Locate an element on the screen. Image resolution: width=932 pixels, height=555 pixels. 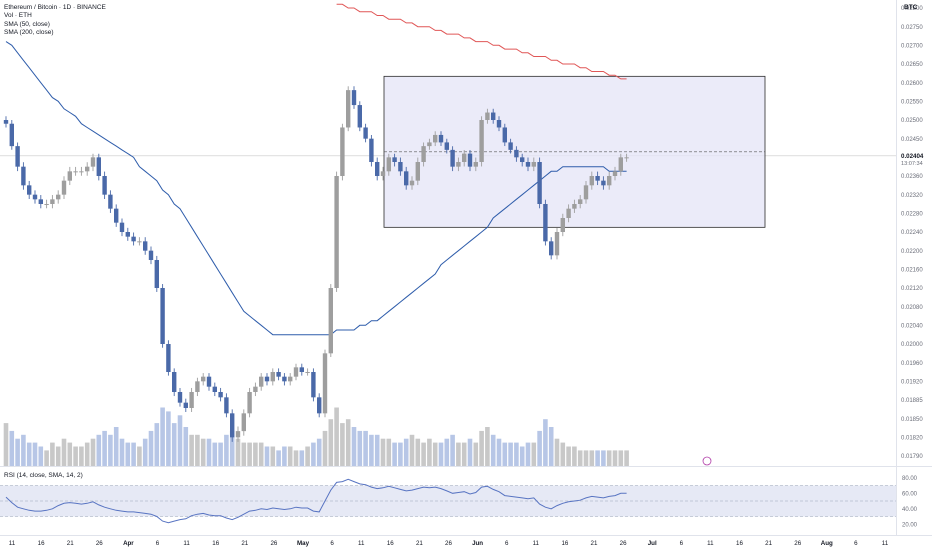
price-tick-label: 0.01885 is located at coordinates (912, 401).